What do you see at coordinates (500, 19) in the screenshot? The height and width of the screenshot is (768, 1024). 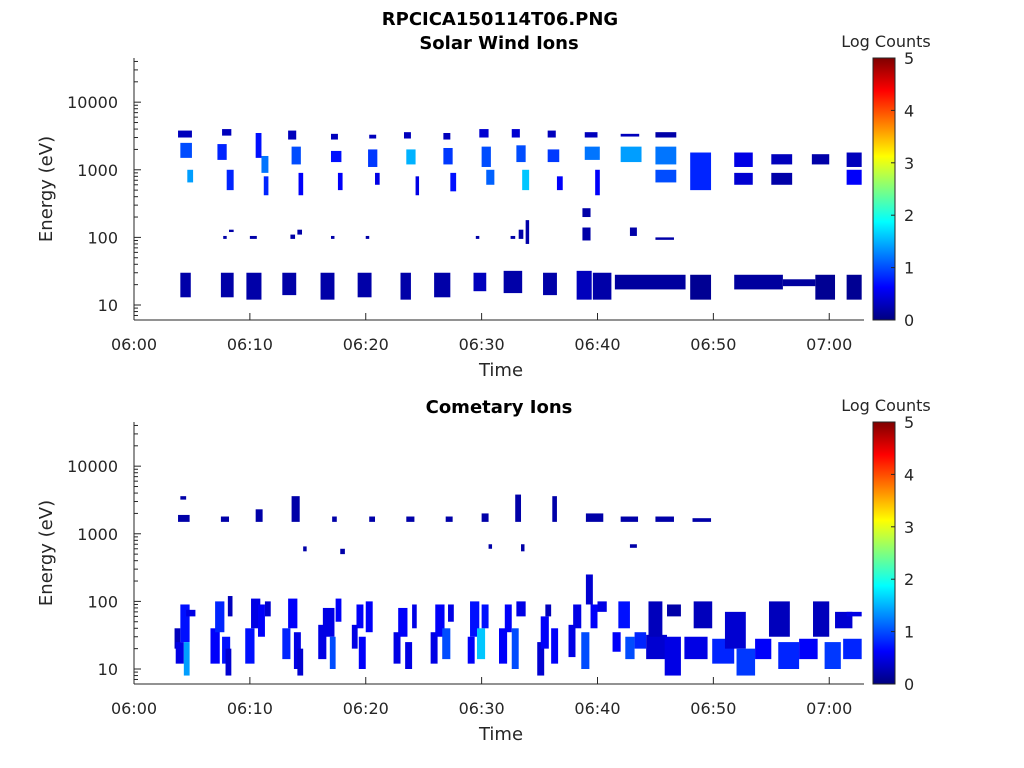 I see `figure-title: RPCICA150114T06.PNG` at bounding box center [500, 19].